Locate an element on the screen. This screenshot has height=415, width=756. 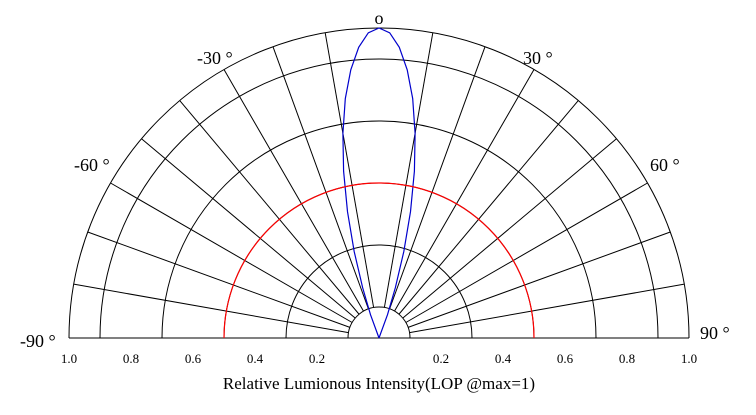
angle-label: 90 ° is located at coordinates (715, 333).